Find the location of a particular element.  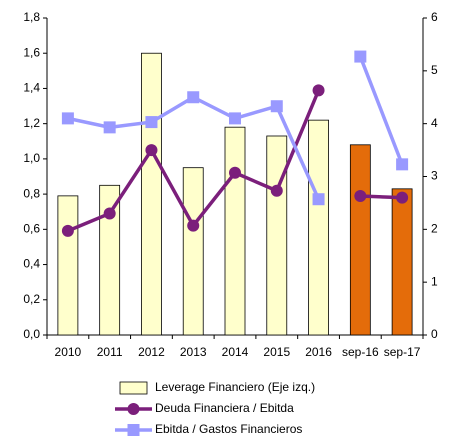

y2-tick-label: 3 is located at coordinates (434, 176).